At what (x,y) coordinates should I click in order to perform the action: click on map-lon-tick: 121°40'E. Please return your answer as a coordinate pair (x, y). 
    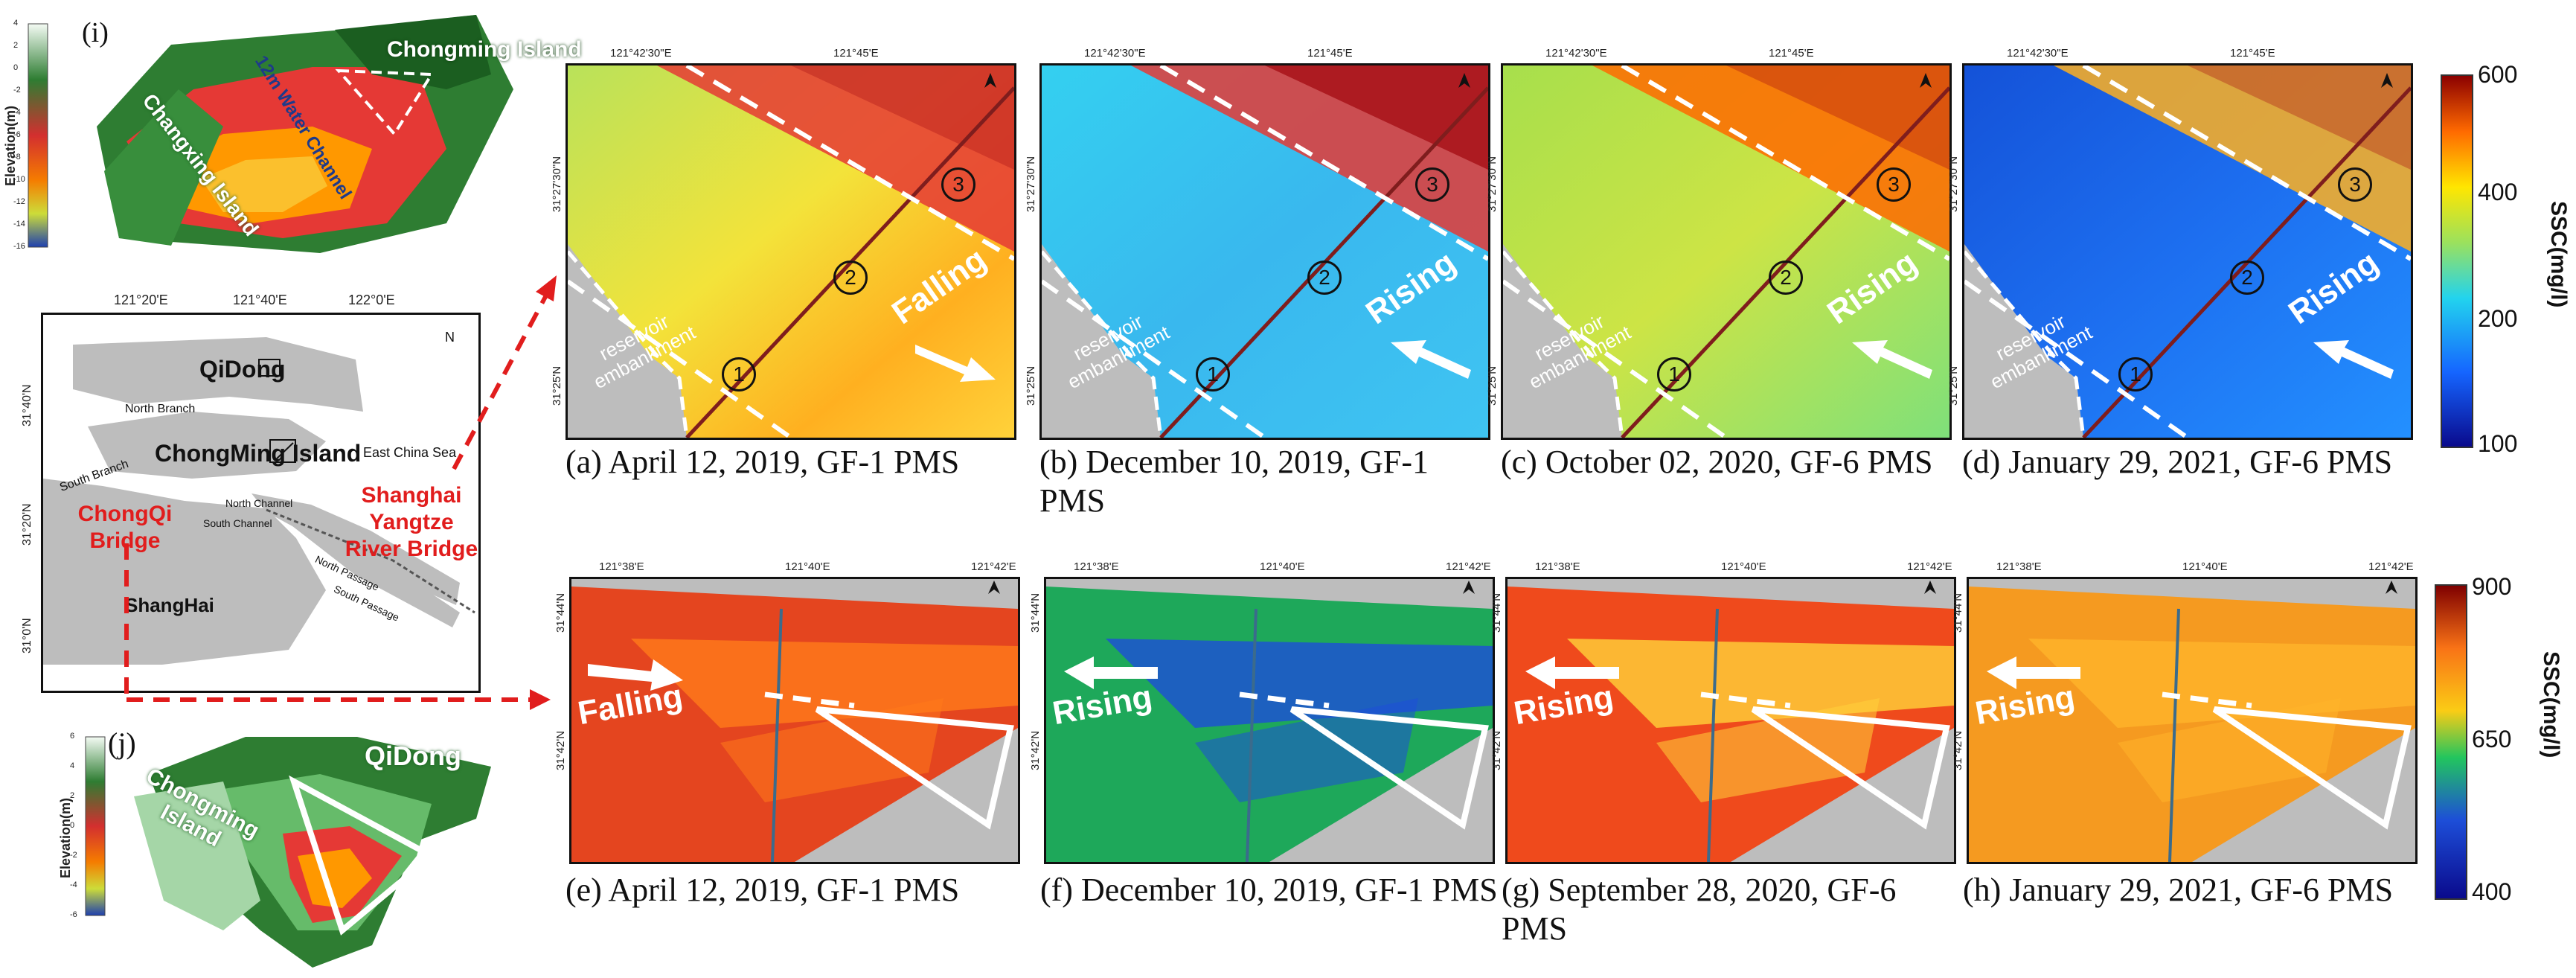
    Looking at the image, I should click on (260, 300).